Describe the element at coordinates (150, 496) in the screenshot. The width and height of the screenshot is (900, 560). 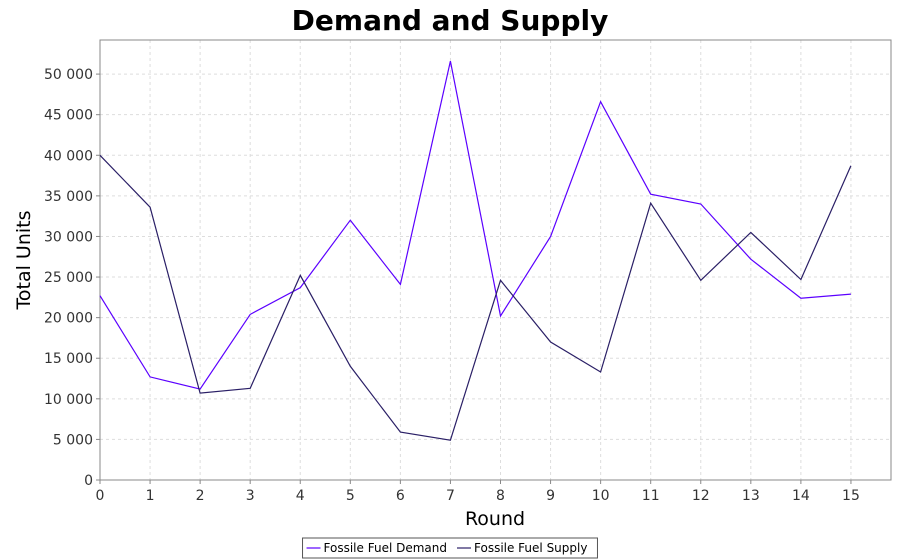
I see `x-tick-label: 1` at that location.